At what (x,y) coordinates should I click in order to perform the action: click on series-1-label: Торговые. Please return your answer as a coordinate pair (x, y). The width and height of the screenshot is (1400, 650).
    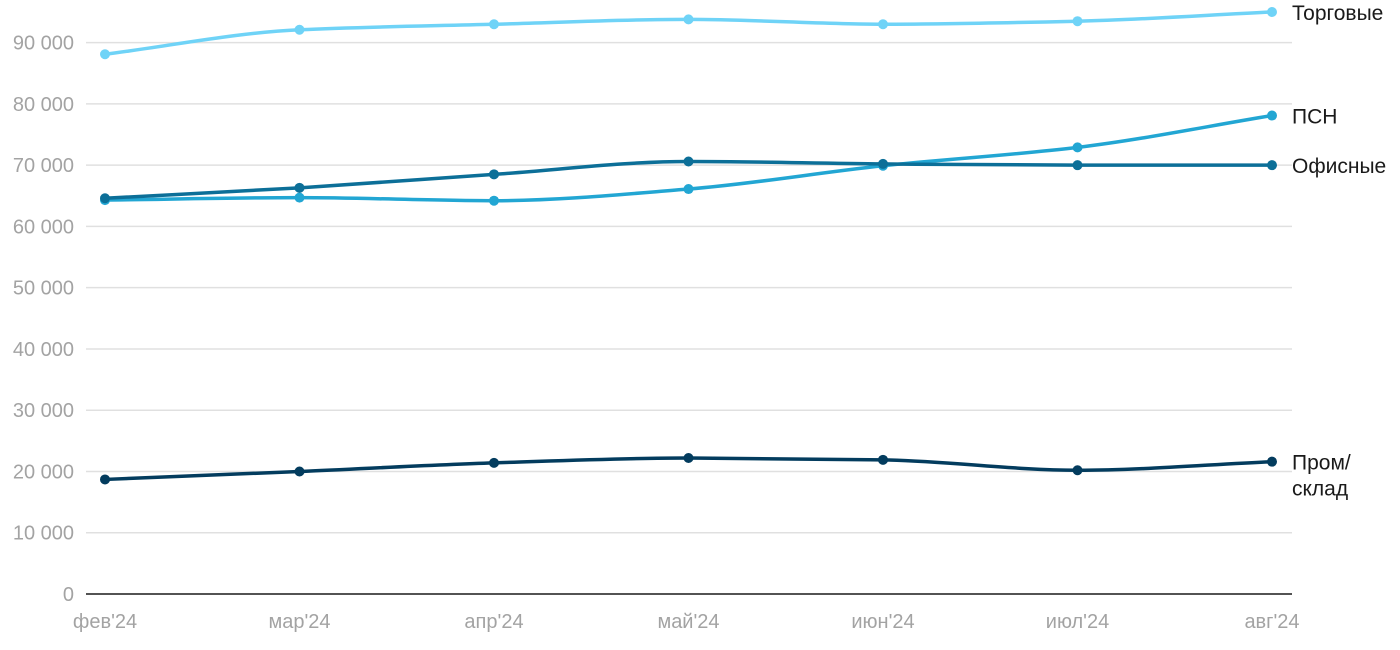
    Looking at the image, I should click on (1337, 13).